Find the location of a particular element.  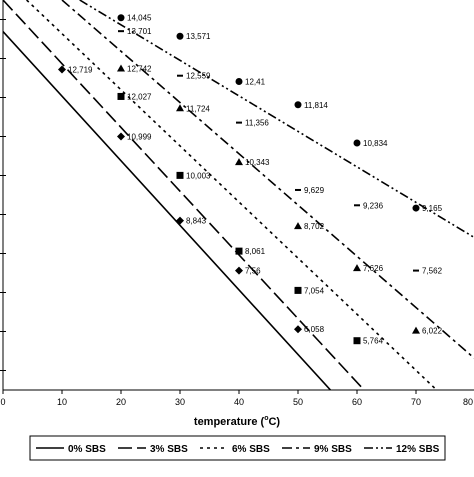

data-label: 12,742 is located at coordinates (139, 69).